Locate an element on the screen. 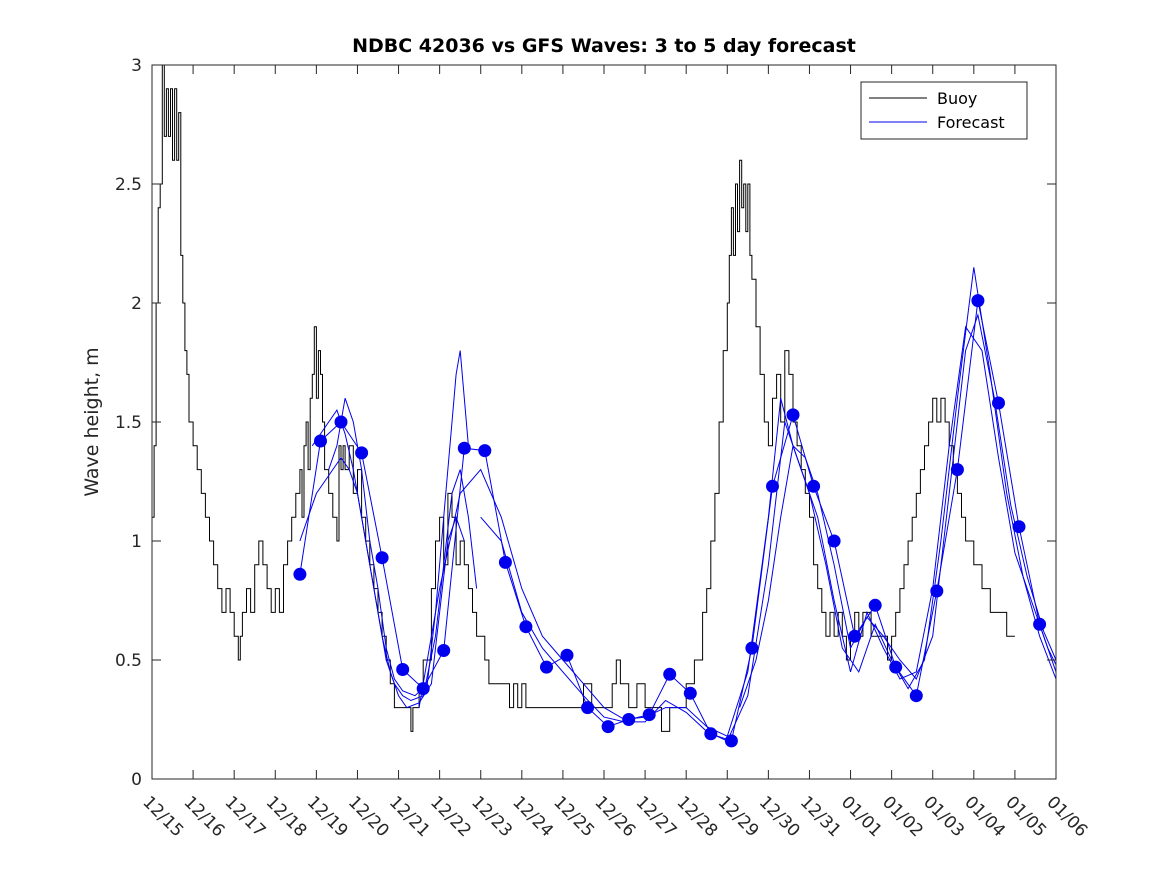  legend: Buoy Forecast is located at coordinates (944, 110).